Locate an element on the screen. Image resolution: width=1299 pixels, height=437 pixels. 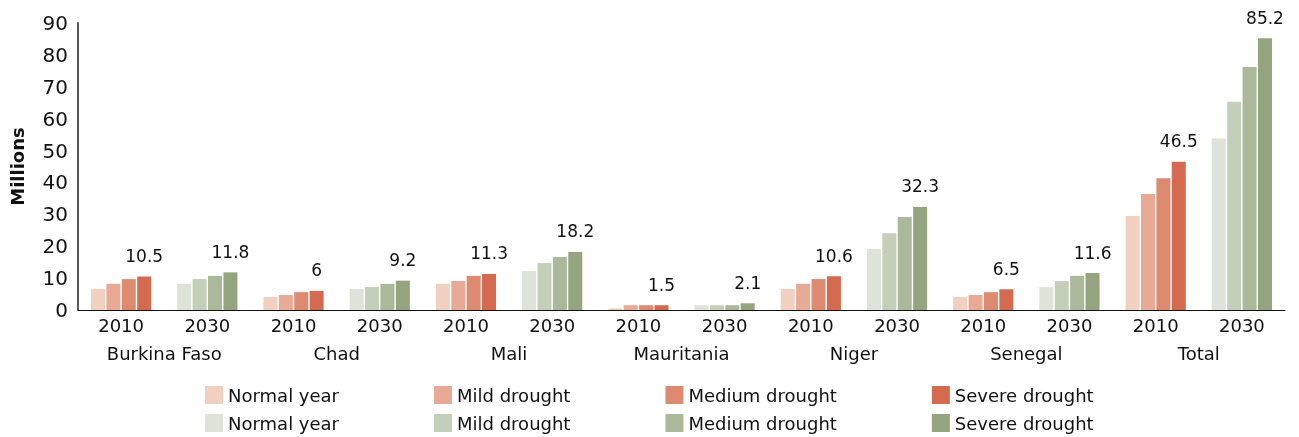
text: Chad is located at coordinates (336, 353).